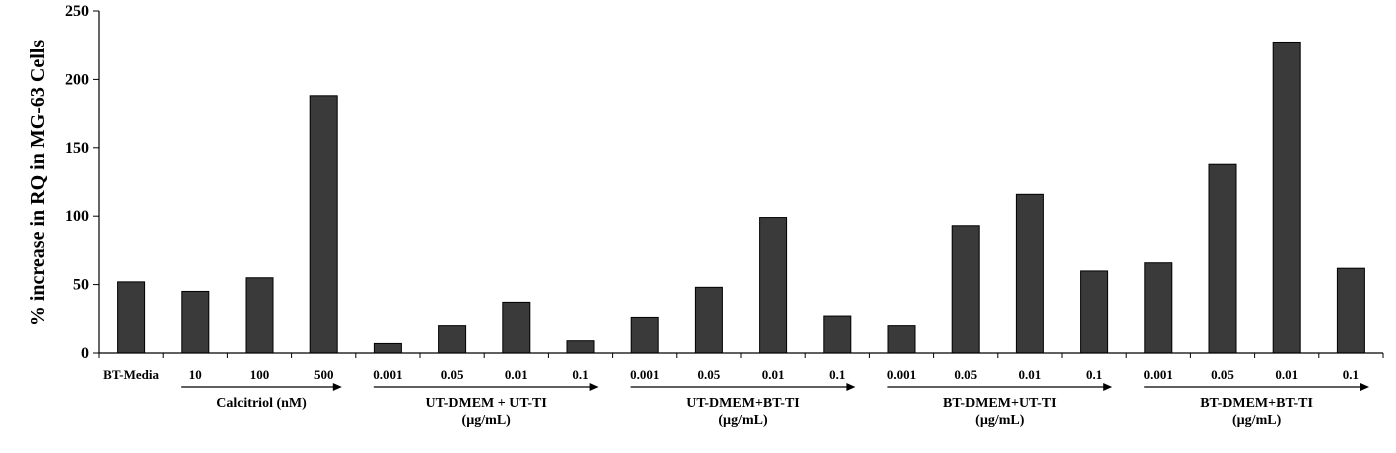 This screenshot has width=1396, height=453. Describe the element at coordinates (81, 285) in the screenshot. I see `y-tick-label: 50` at that location.